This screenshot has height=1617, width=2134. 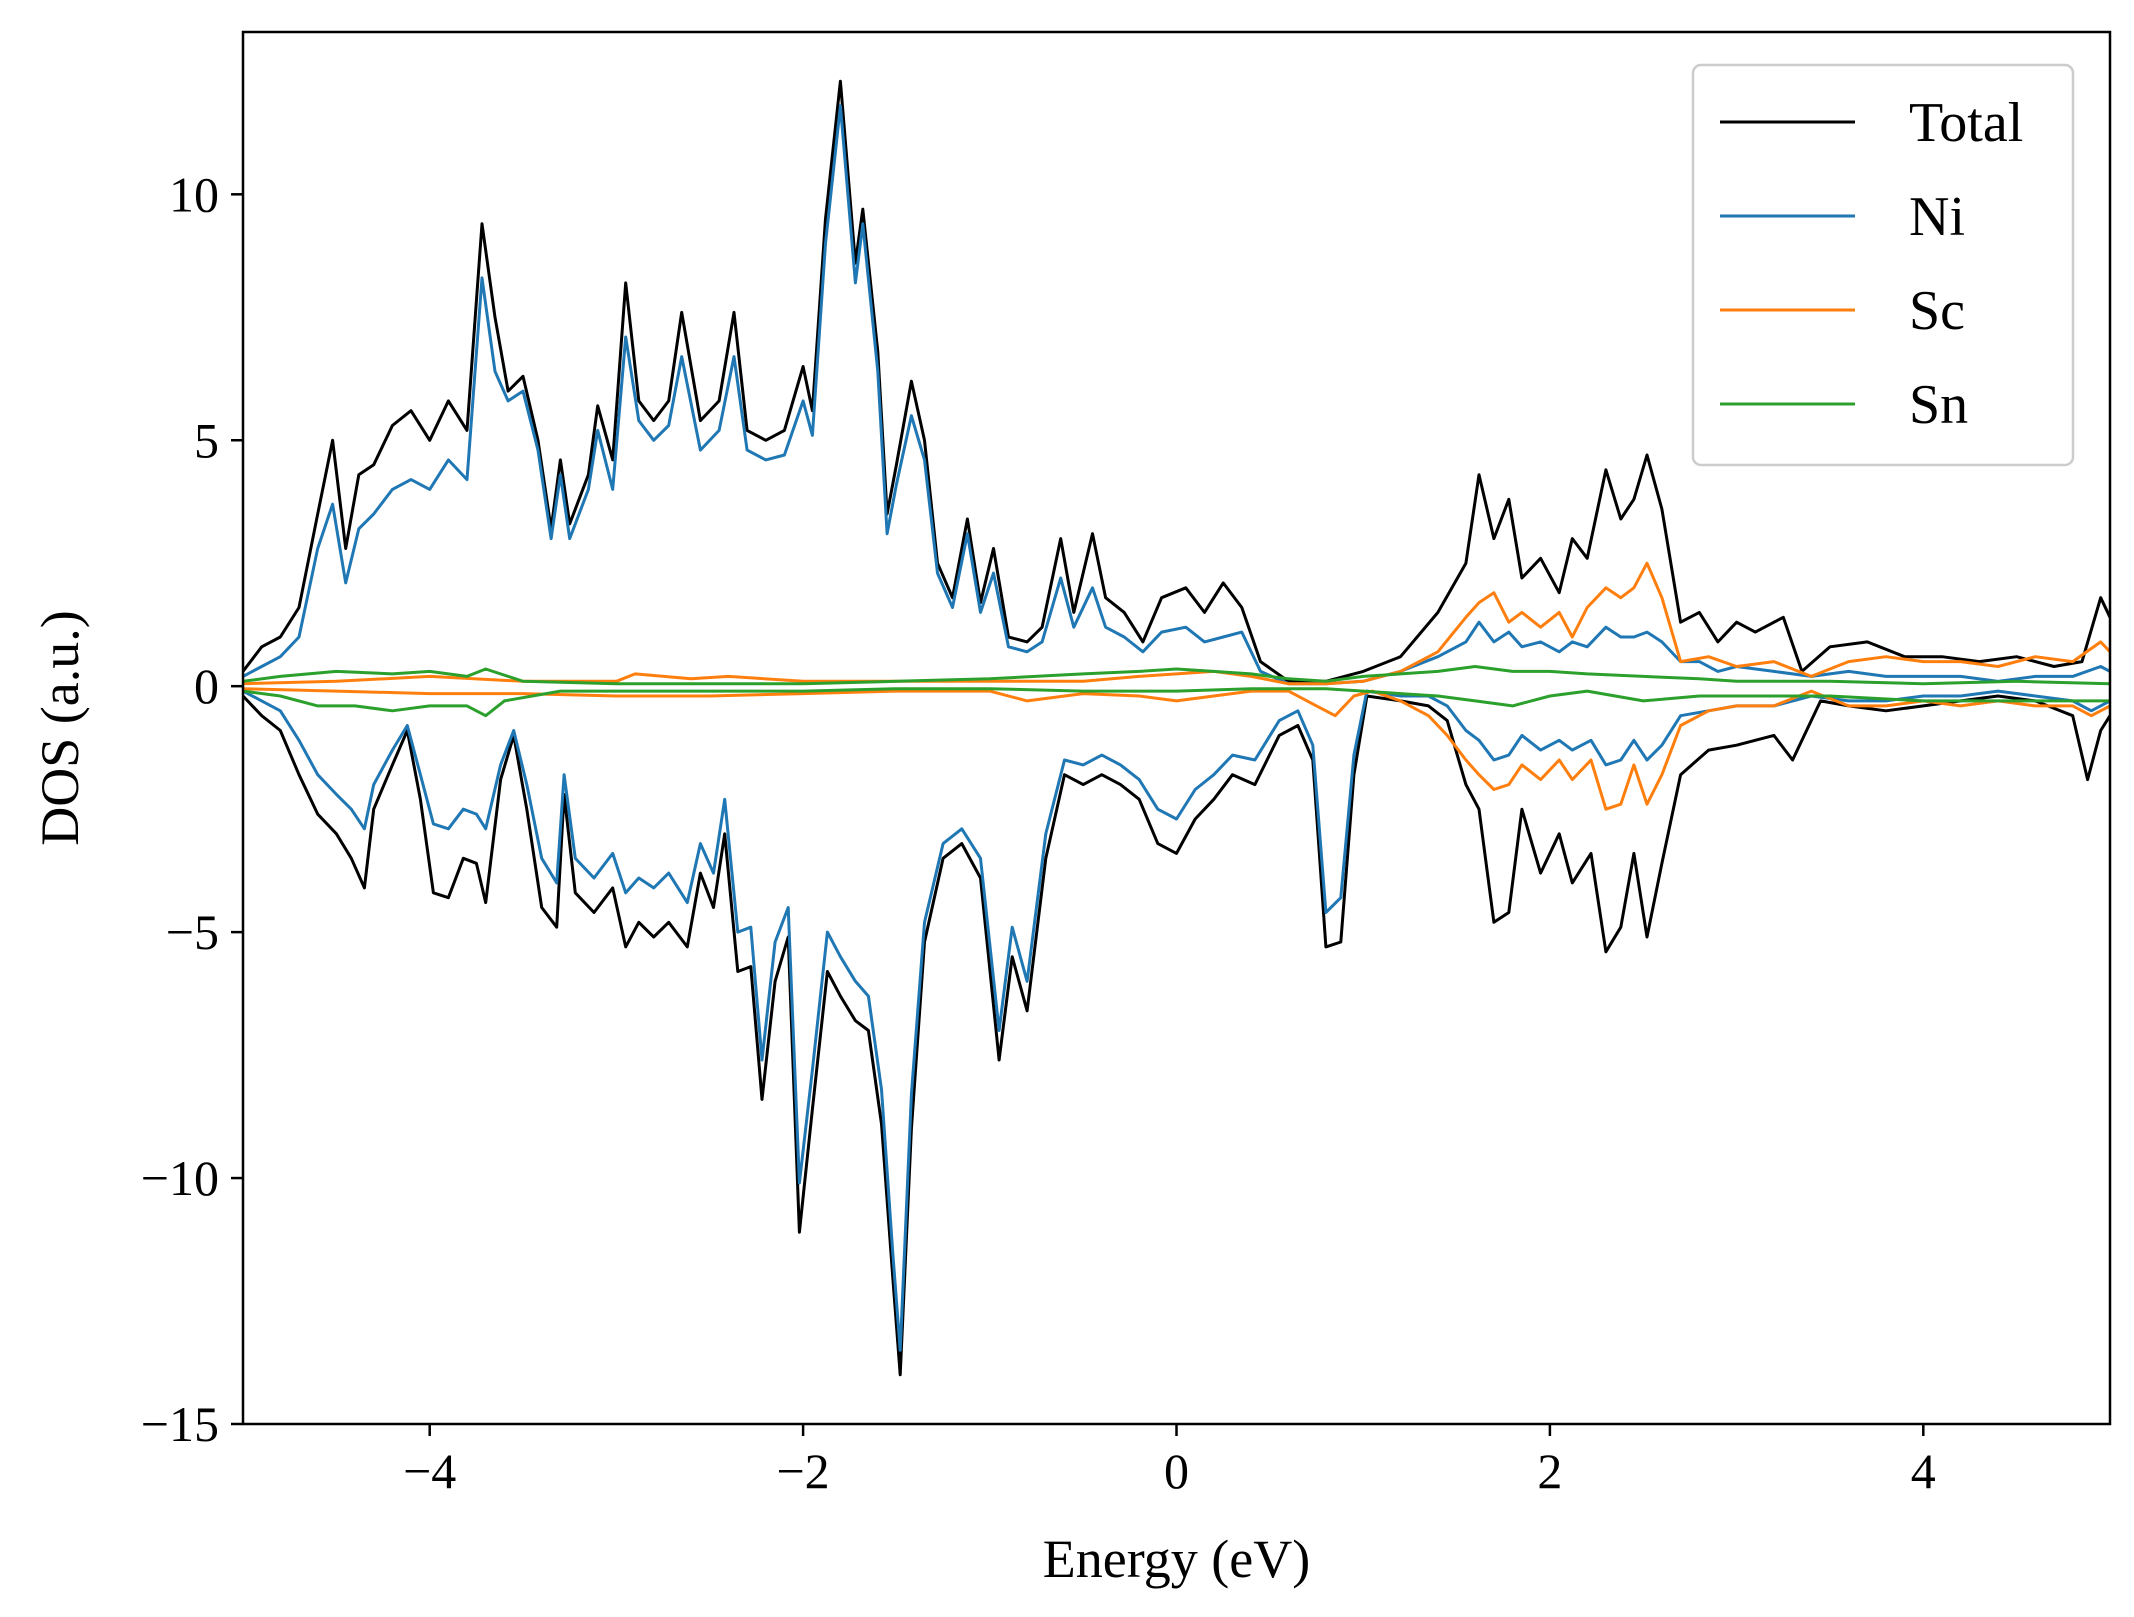 What do you see at coordinates (1176, 749) in the screenshot?
I see `series-sc-down-line` at bounding box center [1176, 749].